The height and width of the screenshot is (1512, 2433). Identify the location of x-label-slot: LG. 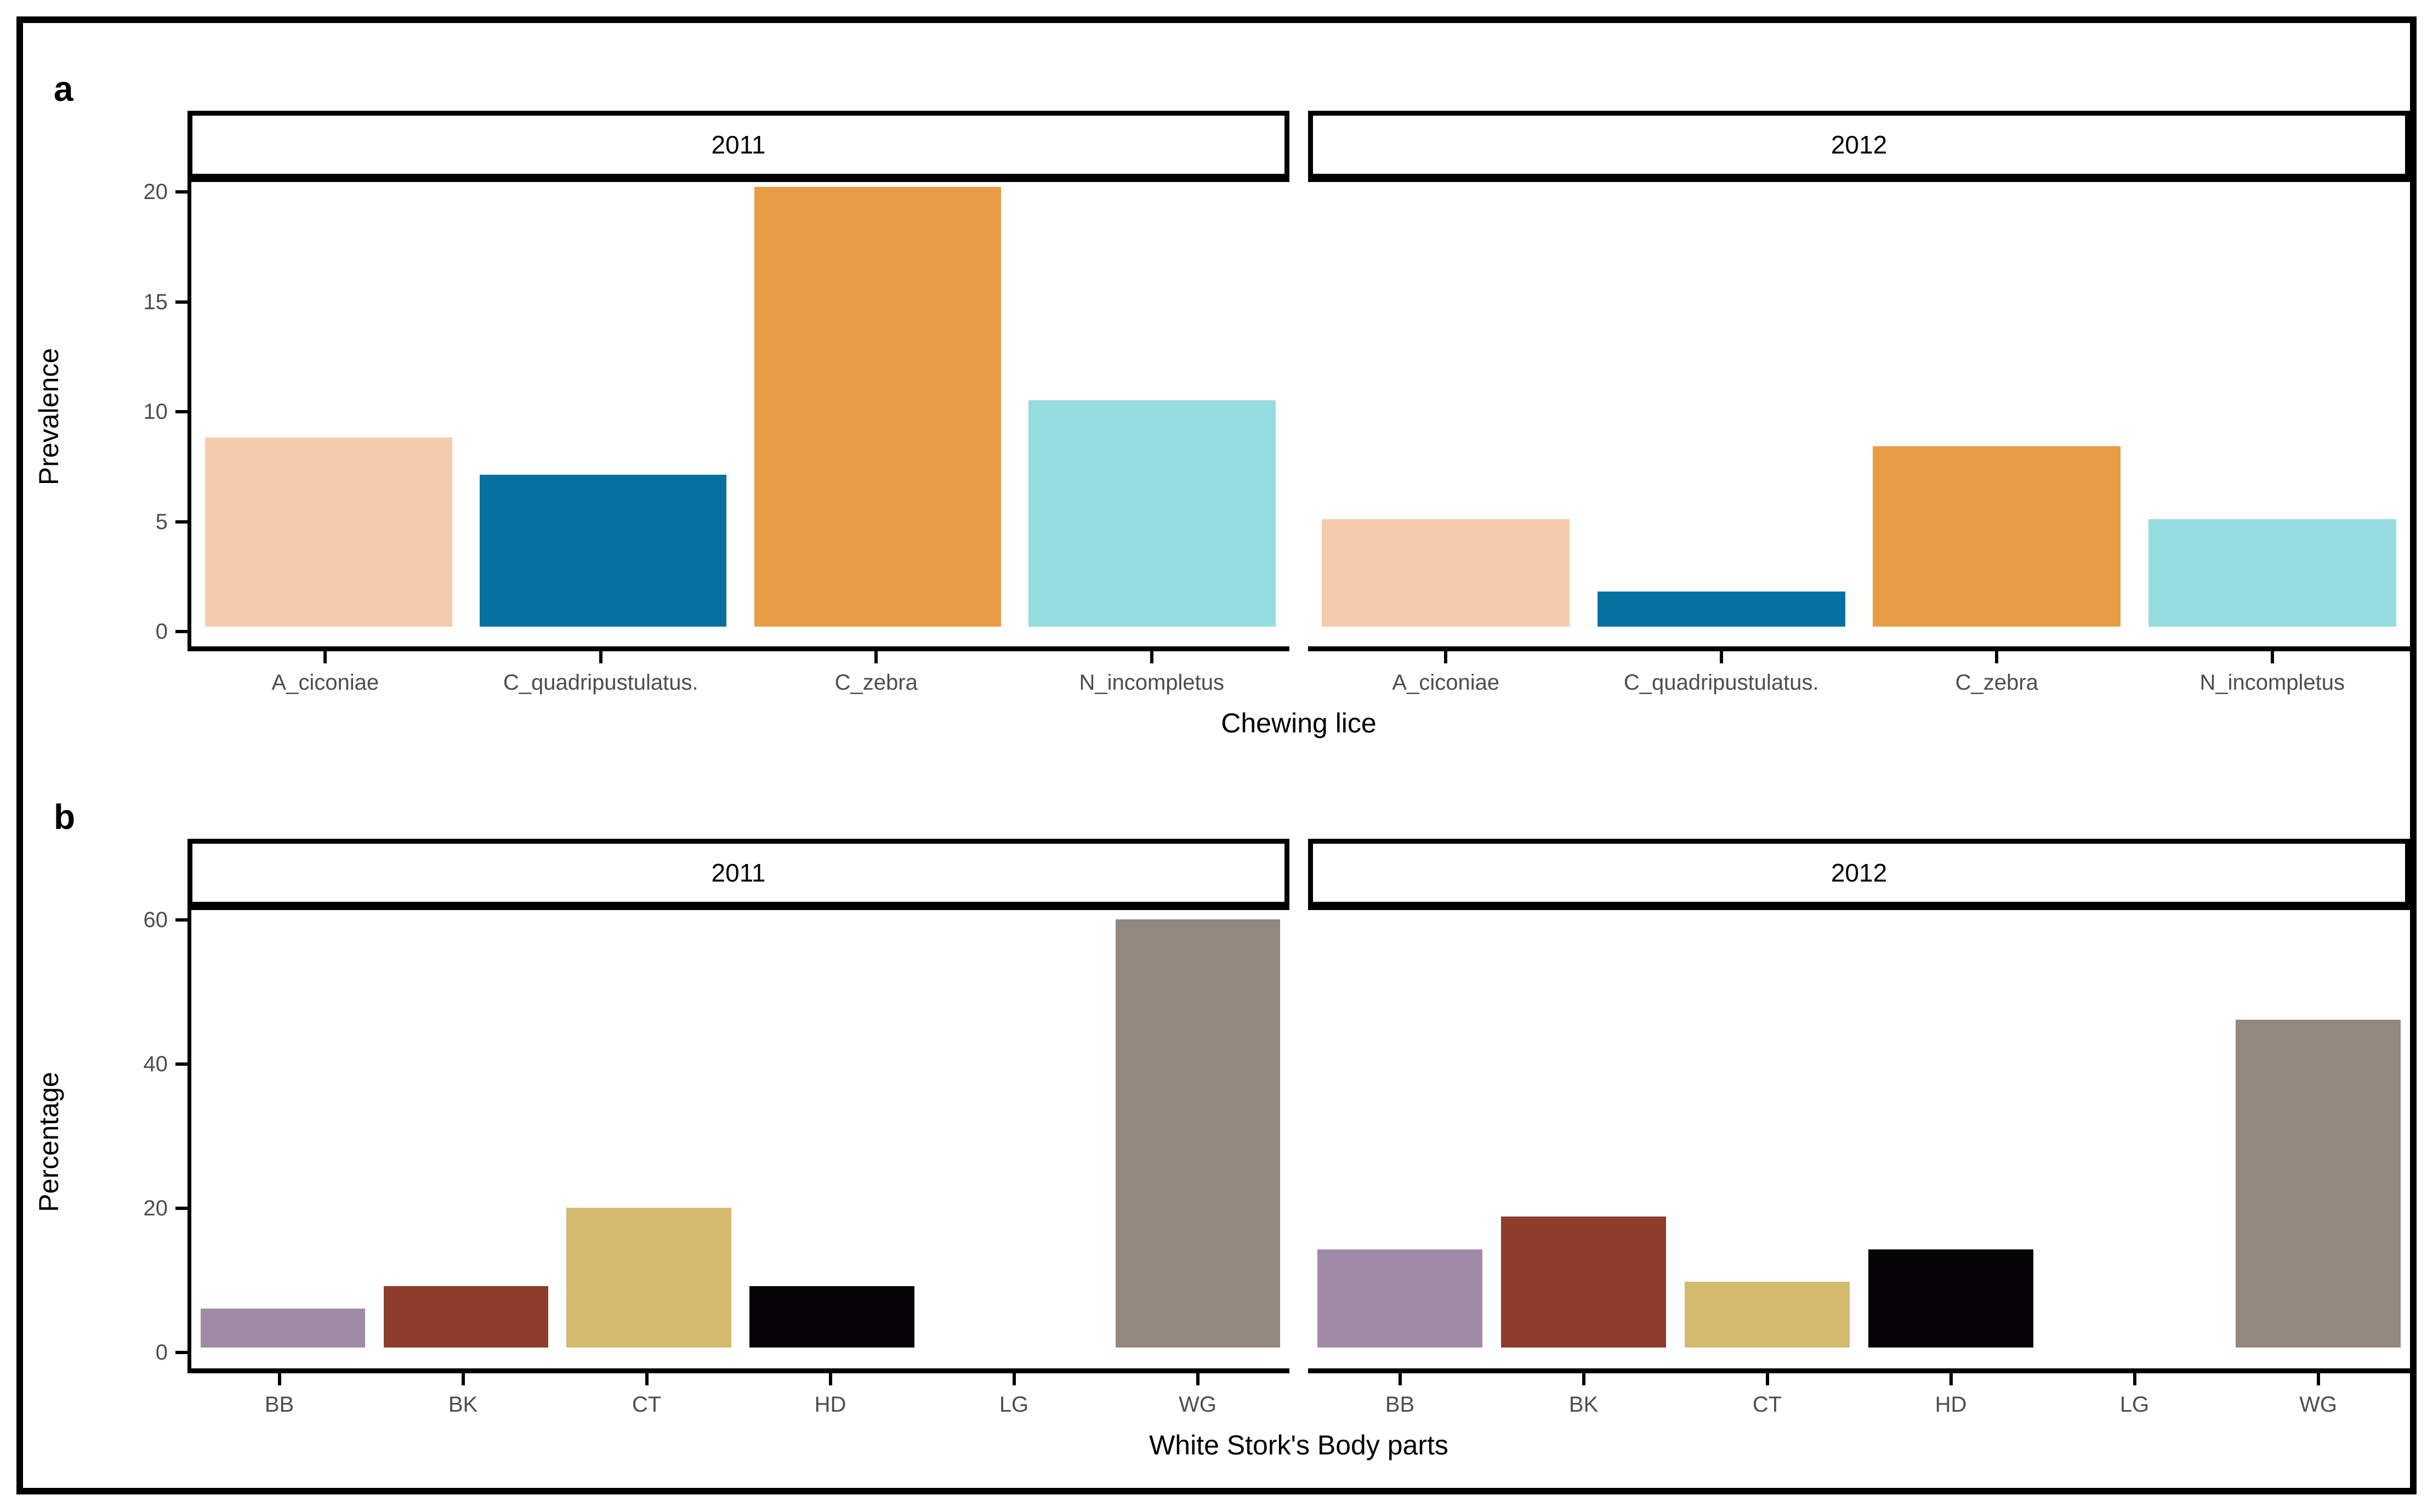
(1014, 1405).